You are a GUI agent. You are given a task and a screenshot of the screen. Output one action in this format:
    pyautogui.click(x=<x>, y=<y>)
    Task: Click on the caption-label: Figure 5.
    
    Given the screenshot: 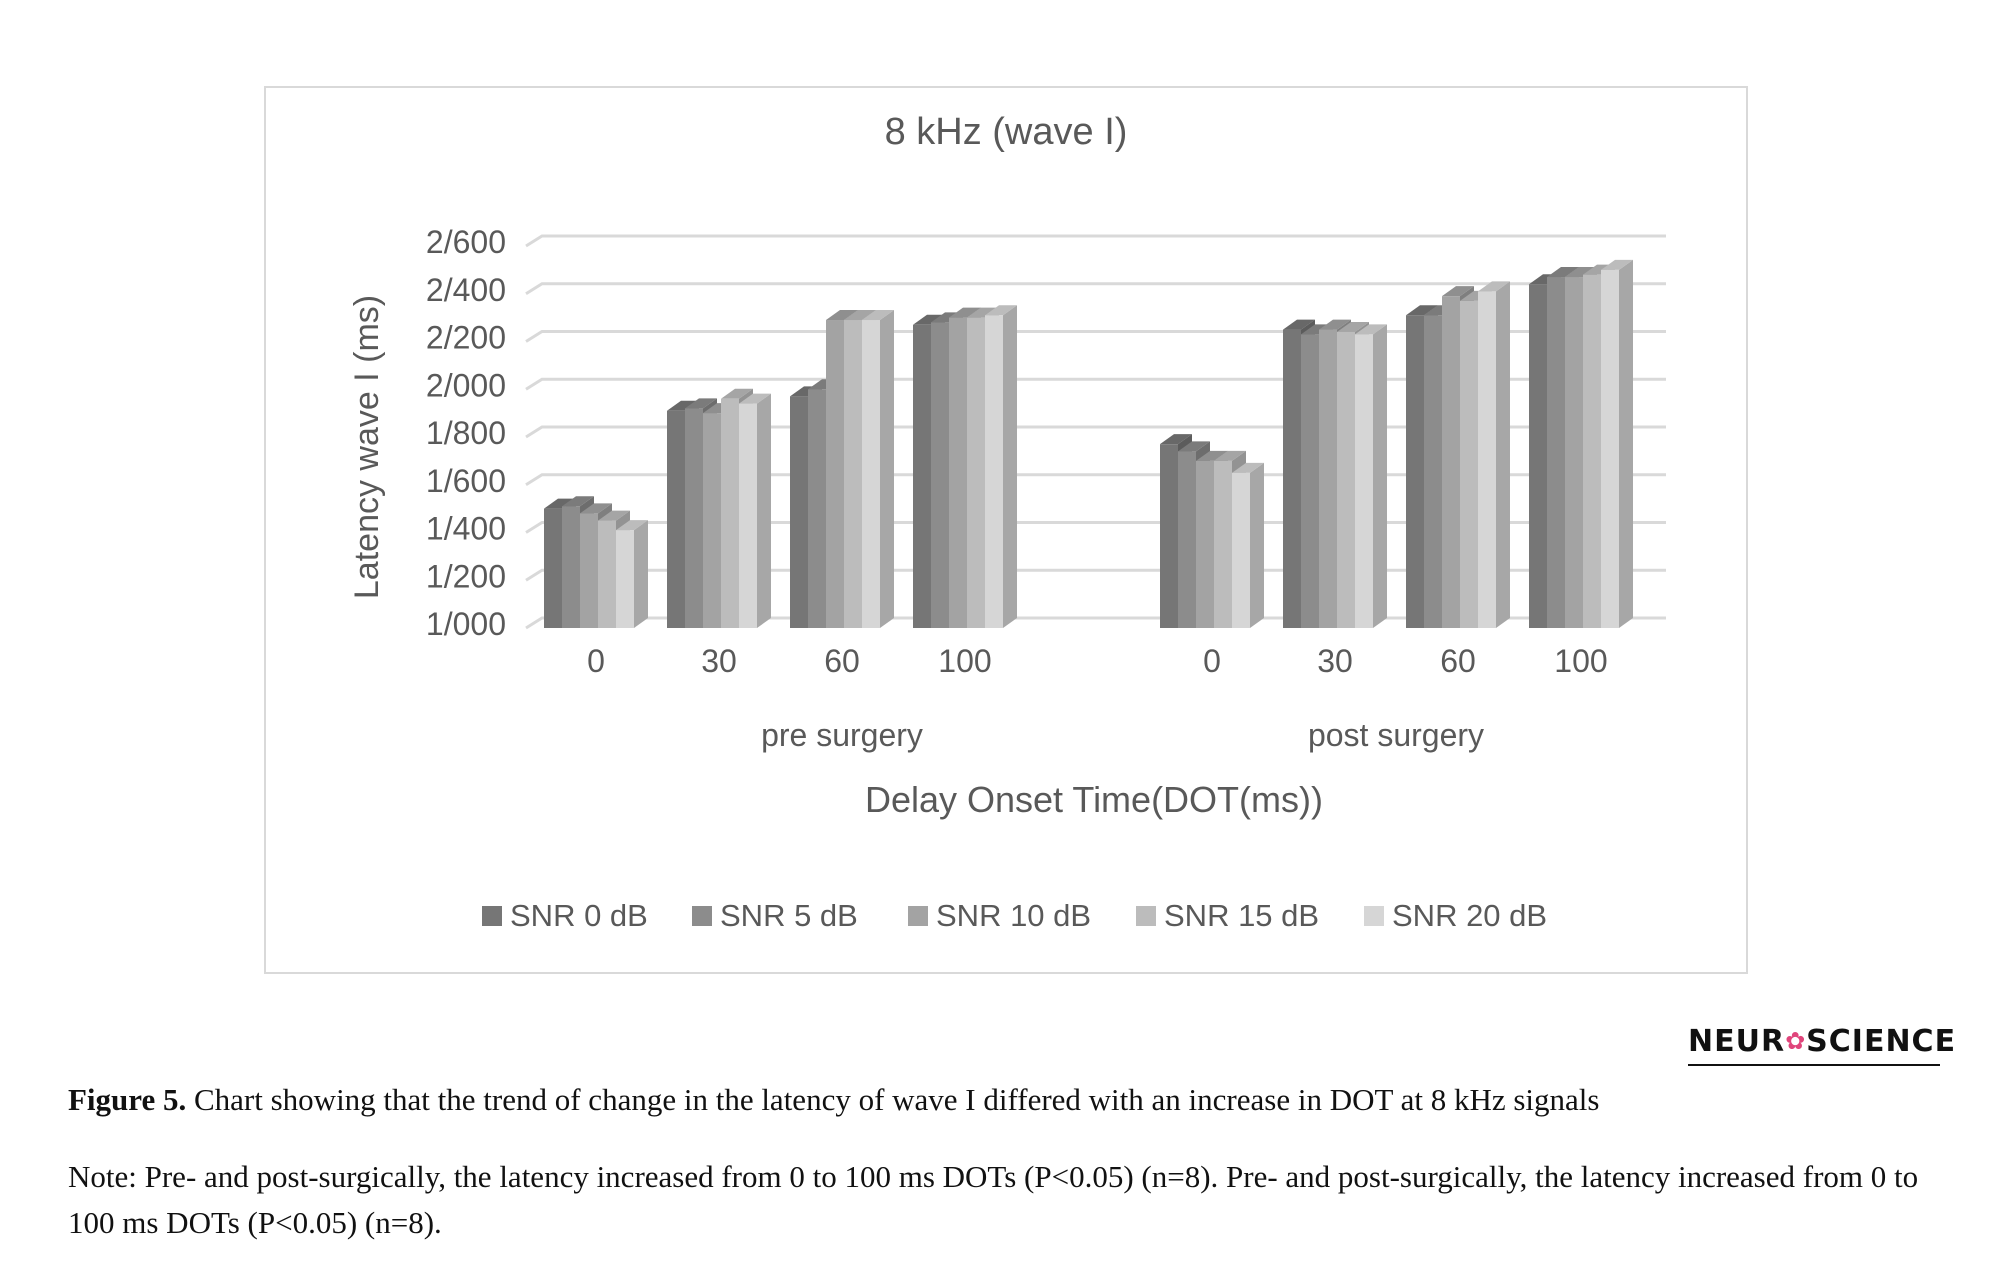 What is the action you would take?
    pyautogui.click(x=127, y=1099)
    